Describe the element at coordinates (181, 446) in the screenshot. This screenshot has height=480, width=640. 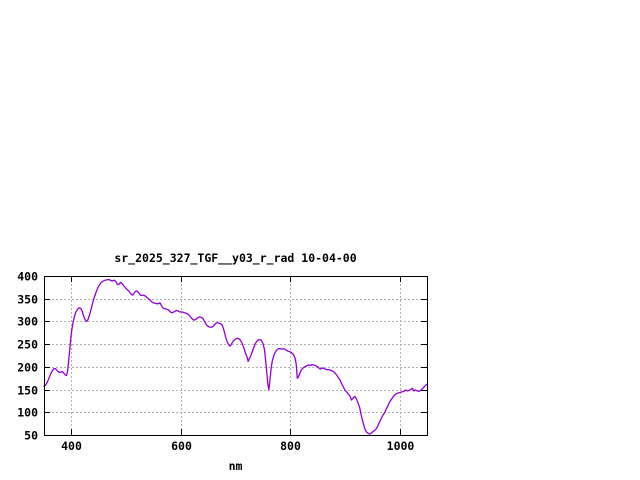
I see `x-tick-label: 600` at that location.